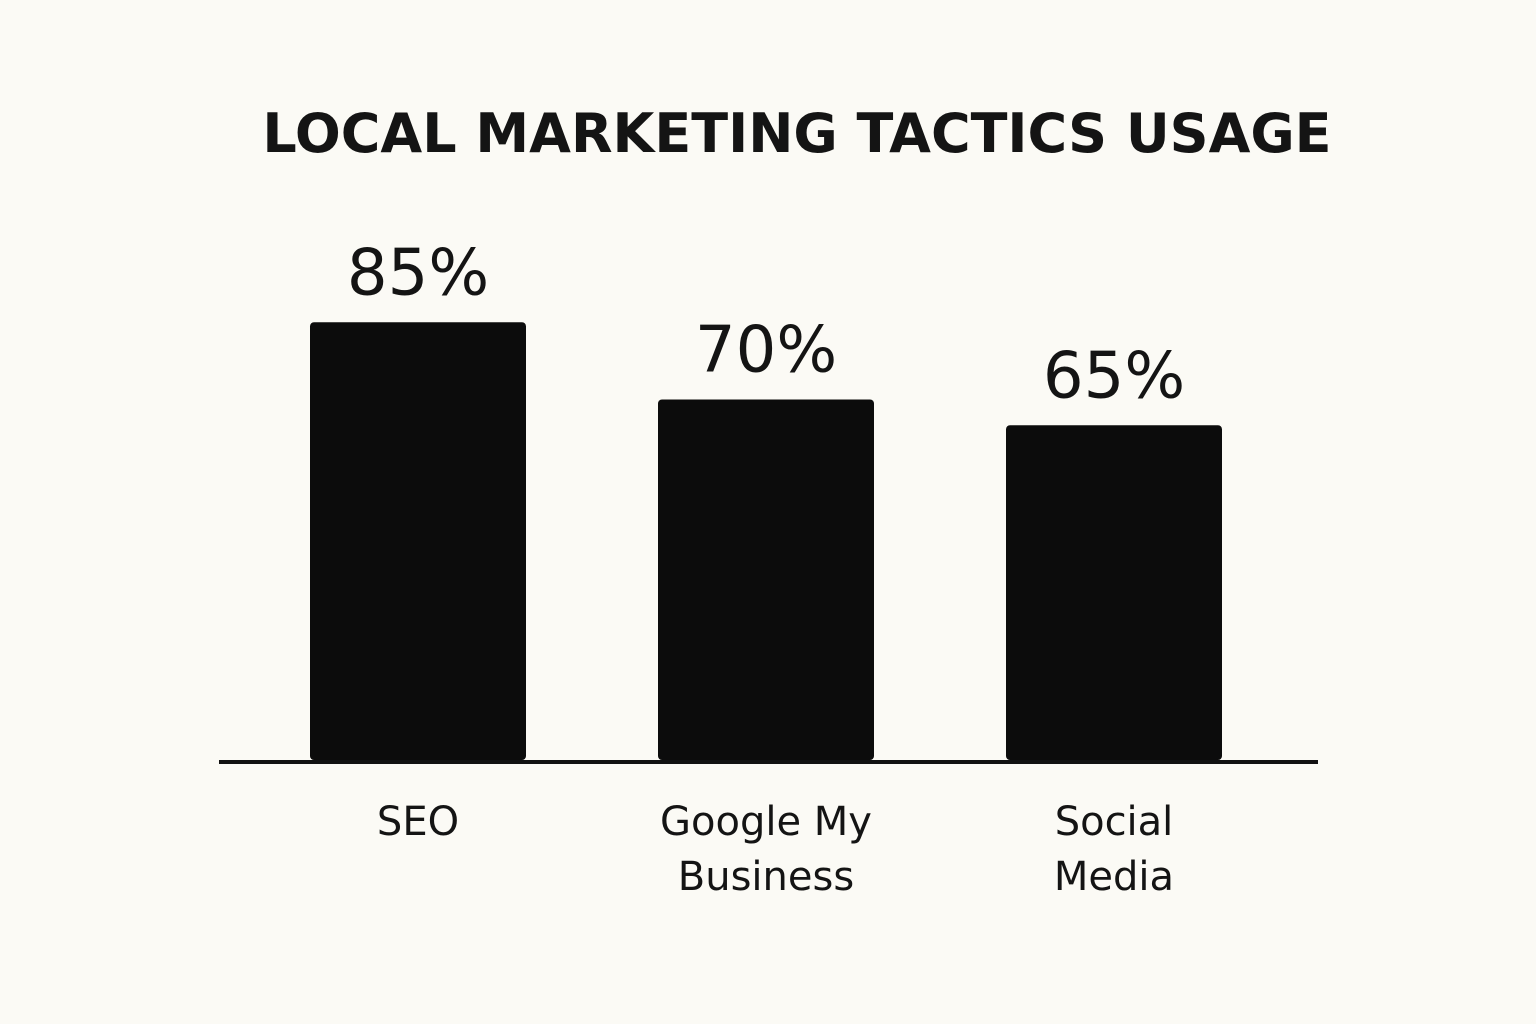 This screenshot has width=1536, height=1024. Describe the element at coordinates (766, 877) in the screenshot. I see `category-label-2-line-2: Business` at that location.